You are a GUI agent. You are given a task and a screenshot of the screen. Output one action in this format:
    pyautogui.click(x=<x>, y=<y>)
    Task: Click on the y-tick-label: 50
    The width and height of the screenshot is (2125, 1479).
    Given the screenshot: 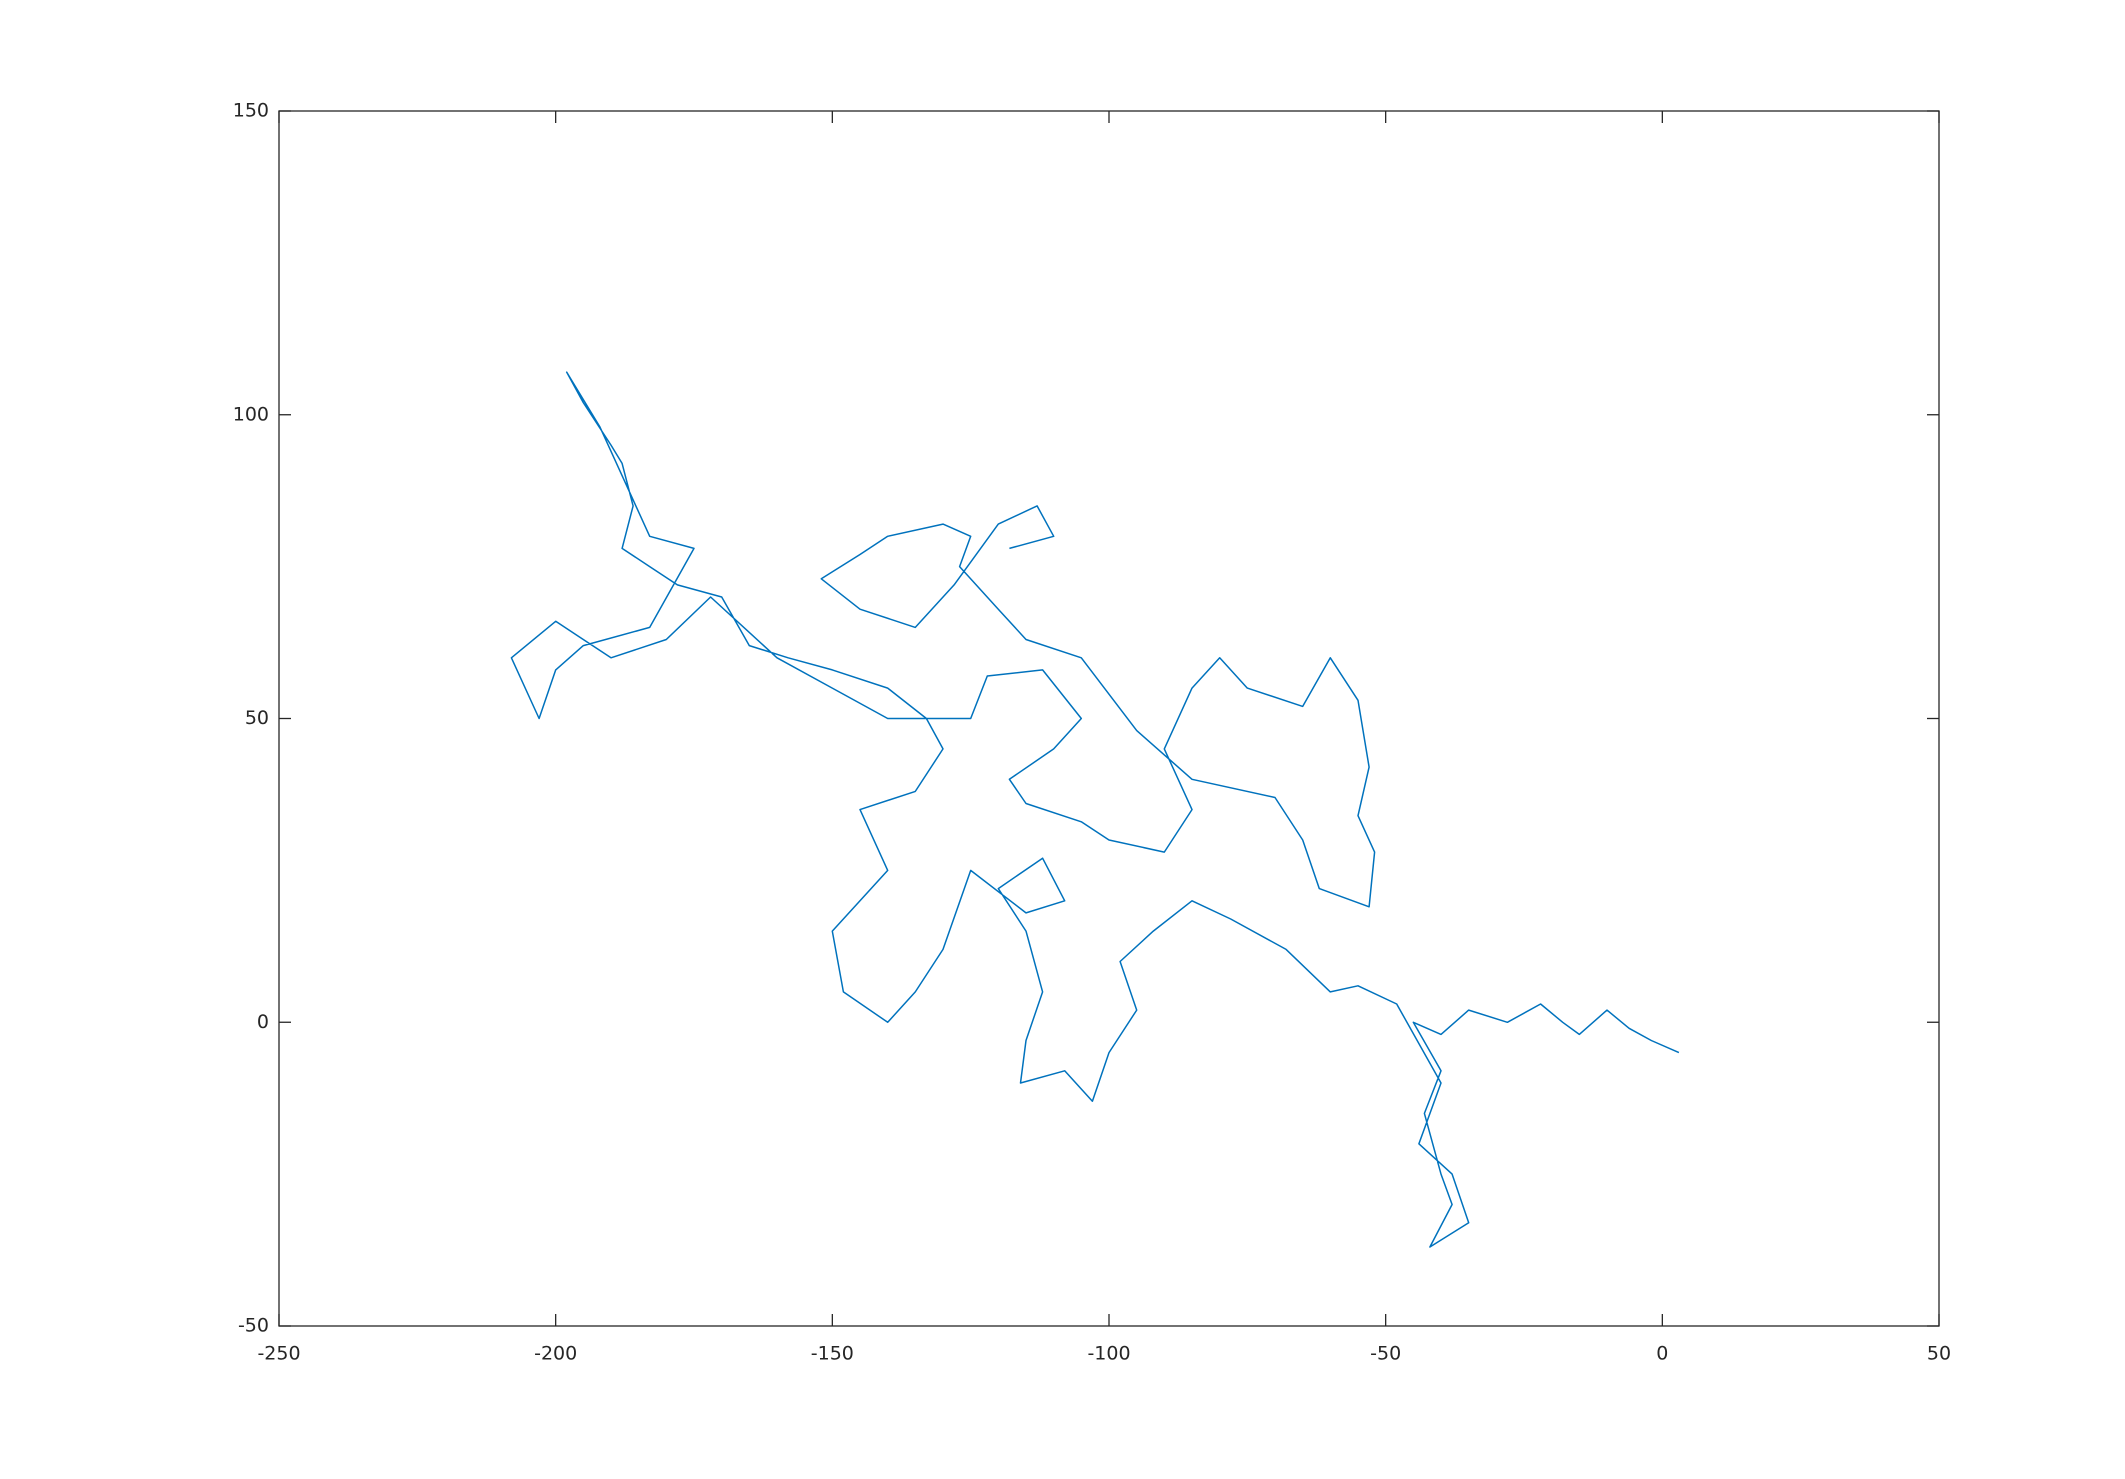 What is the action you would take?
    pyautogui.click(x=257, y=718)
    